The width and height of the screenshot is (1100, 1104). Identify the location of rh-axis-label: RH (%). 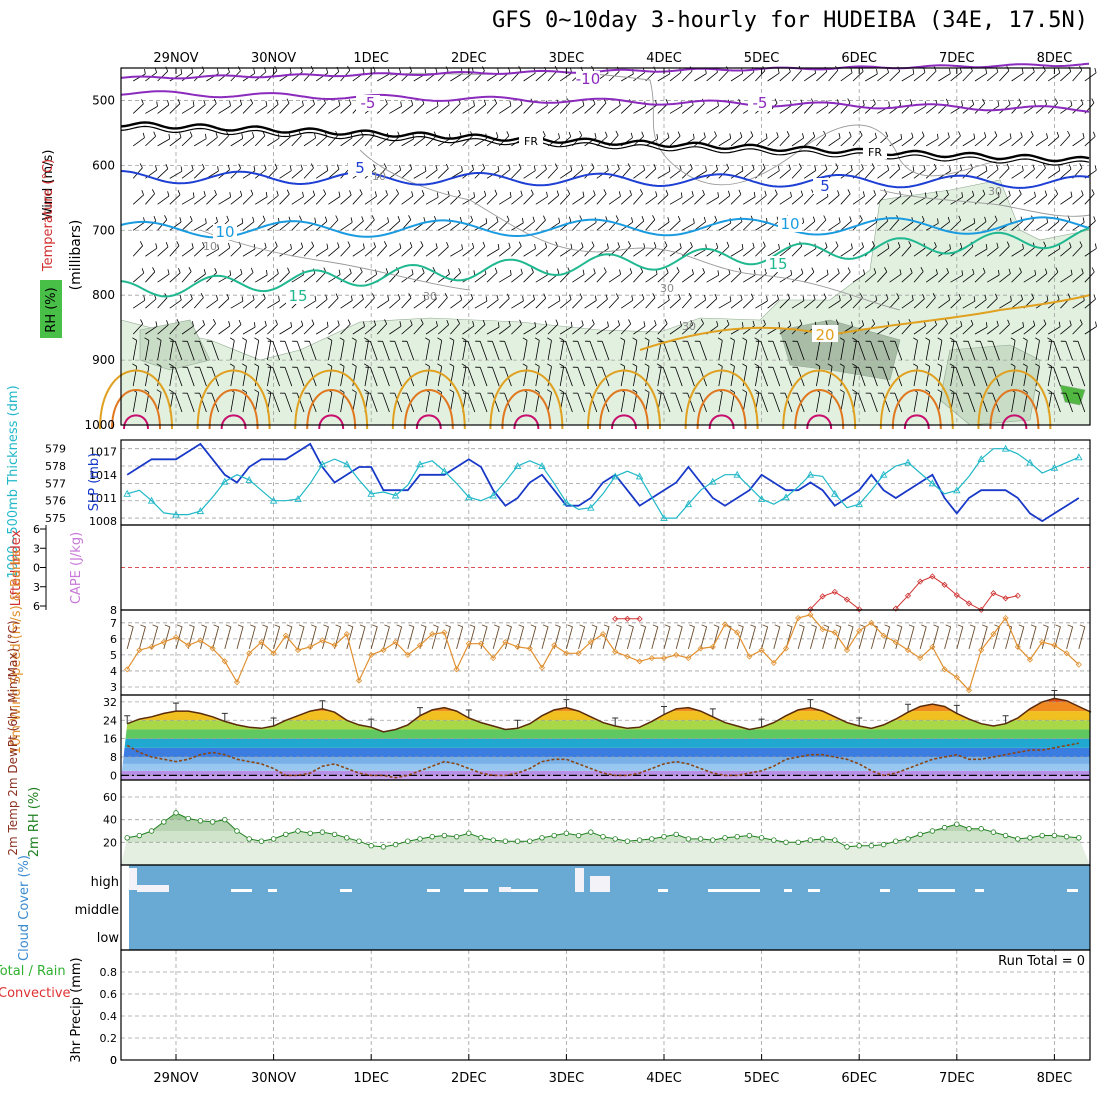
(51, 309).